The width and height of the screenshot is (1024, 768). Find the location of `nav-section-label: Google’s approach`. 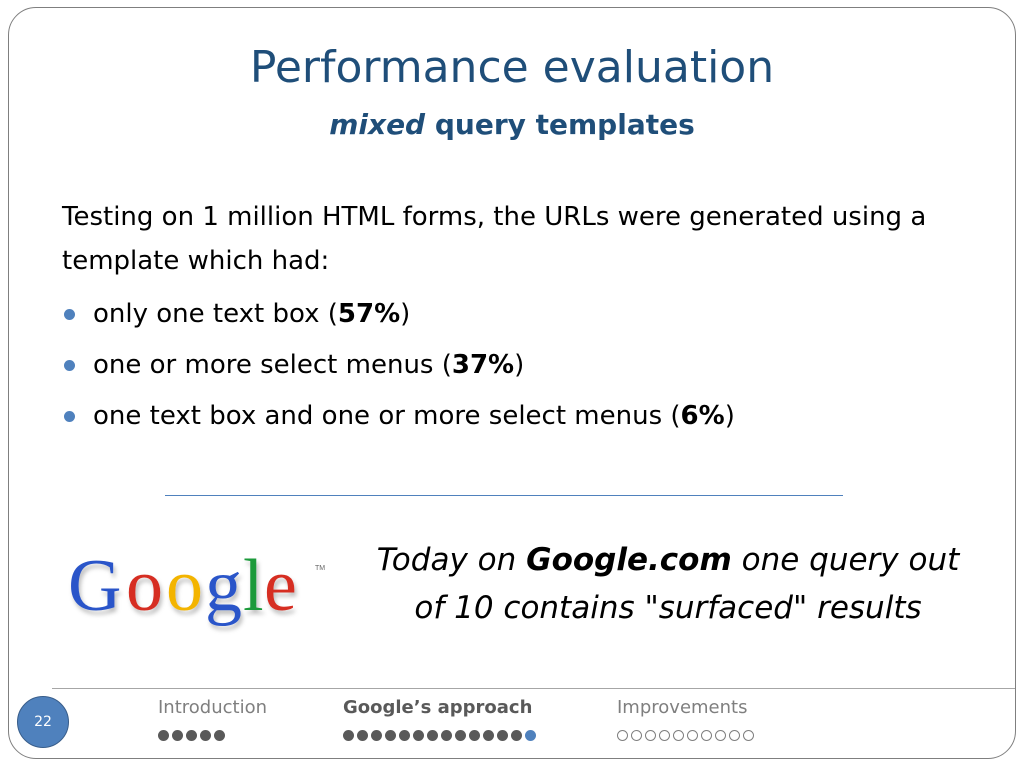

nav-section-label: Google’s approach is located at coordinates (438, 707).